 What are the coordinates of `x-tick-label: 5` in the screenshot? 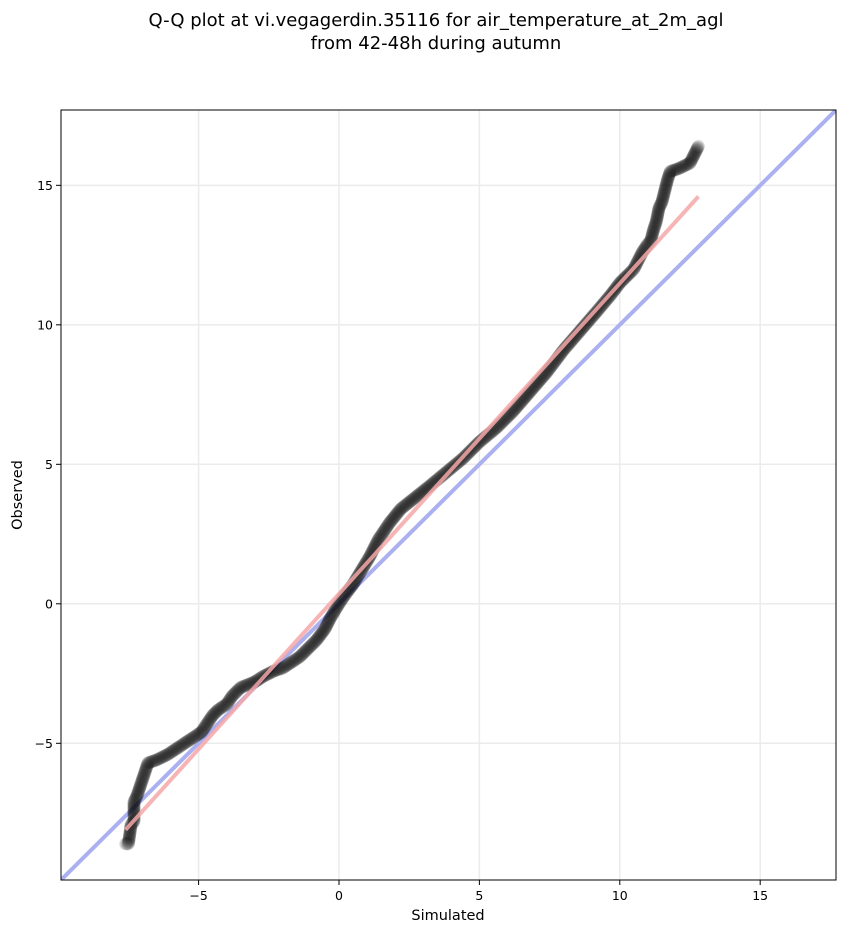 It's located at (479, 895).